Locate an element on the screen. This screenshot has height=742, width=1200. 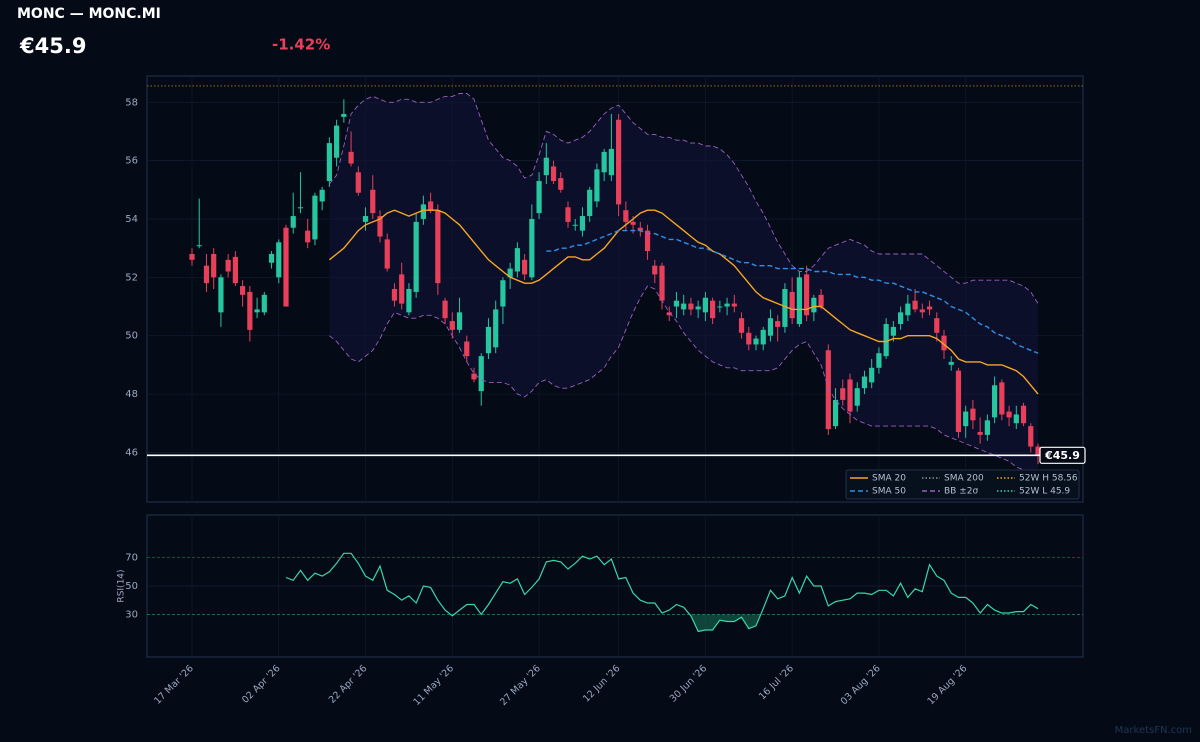
y-tick-label: 54 is located at coordinates (131, 219).